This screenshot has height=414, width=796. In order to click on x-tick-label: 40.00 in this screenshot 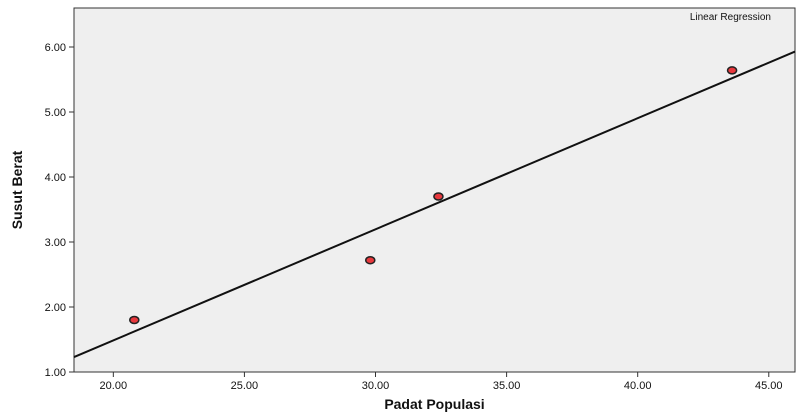, I will do `click(638, 386)`.